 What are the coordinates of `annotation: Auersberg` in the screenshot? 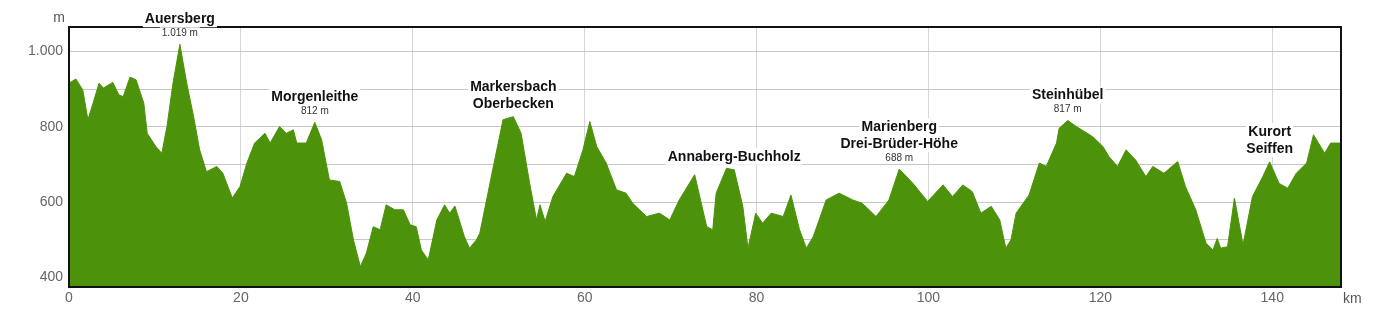 It's located at (179, 18).